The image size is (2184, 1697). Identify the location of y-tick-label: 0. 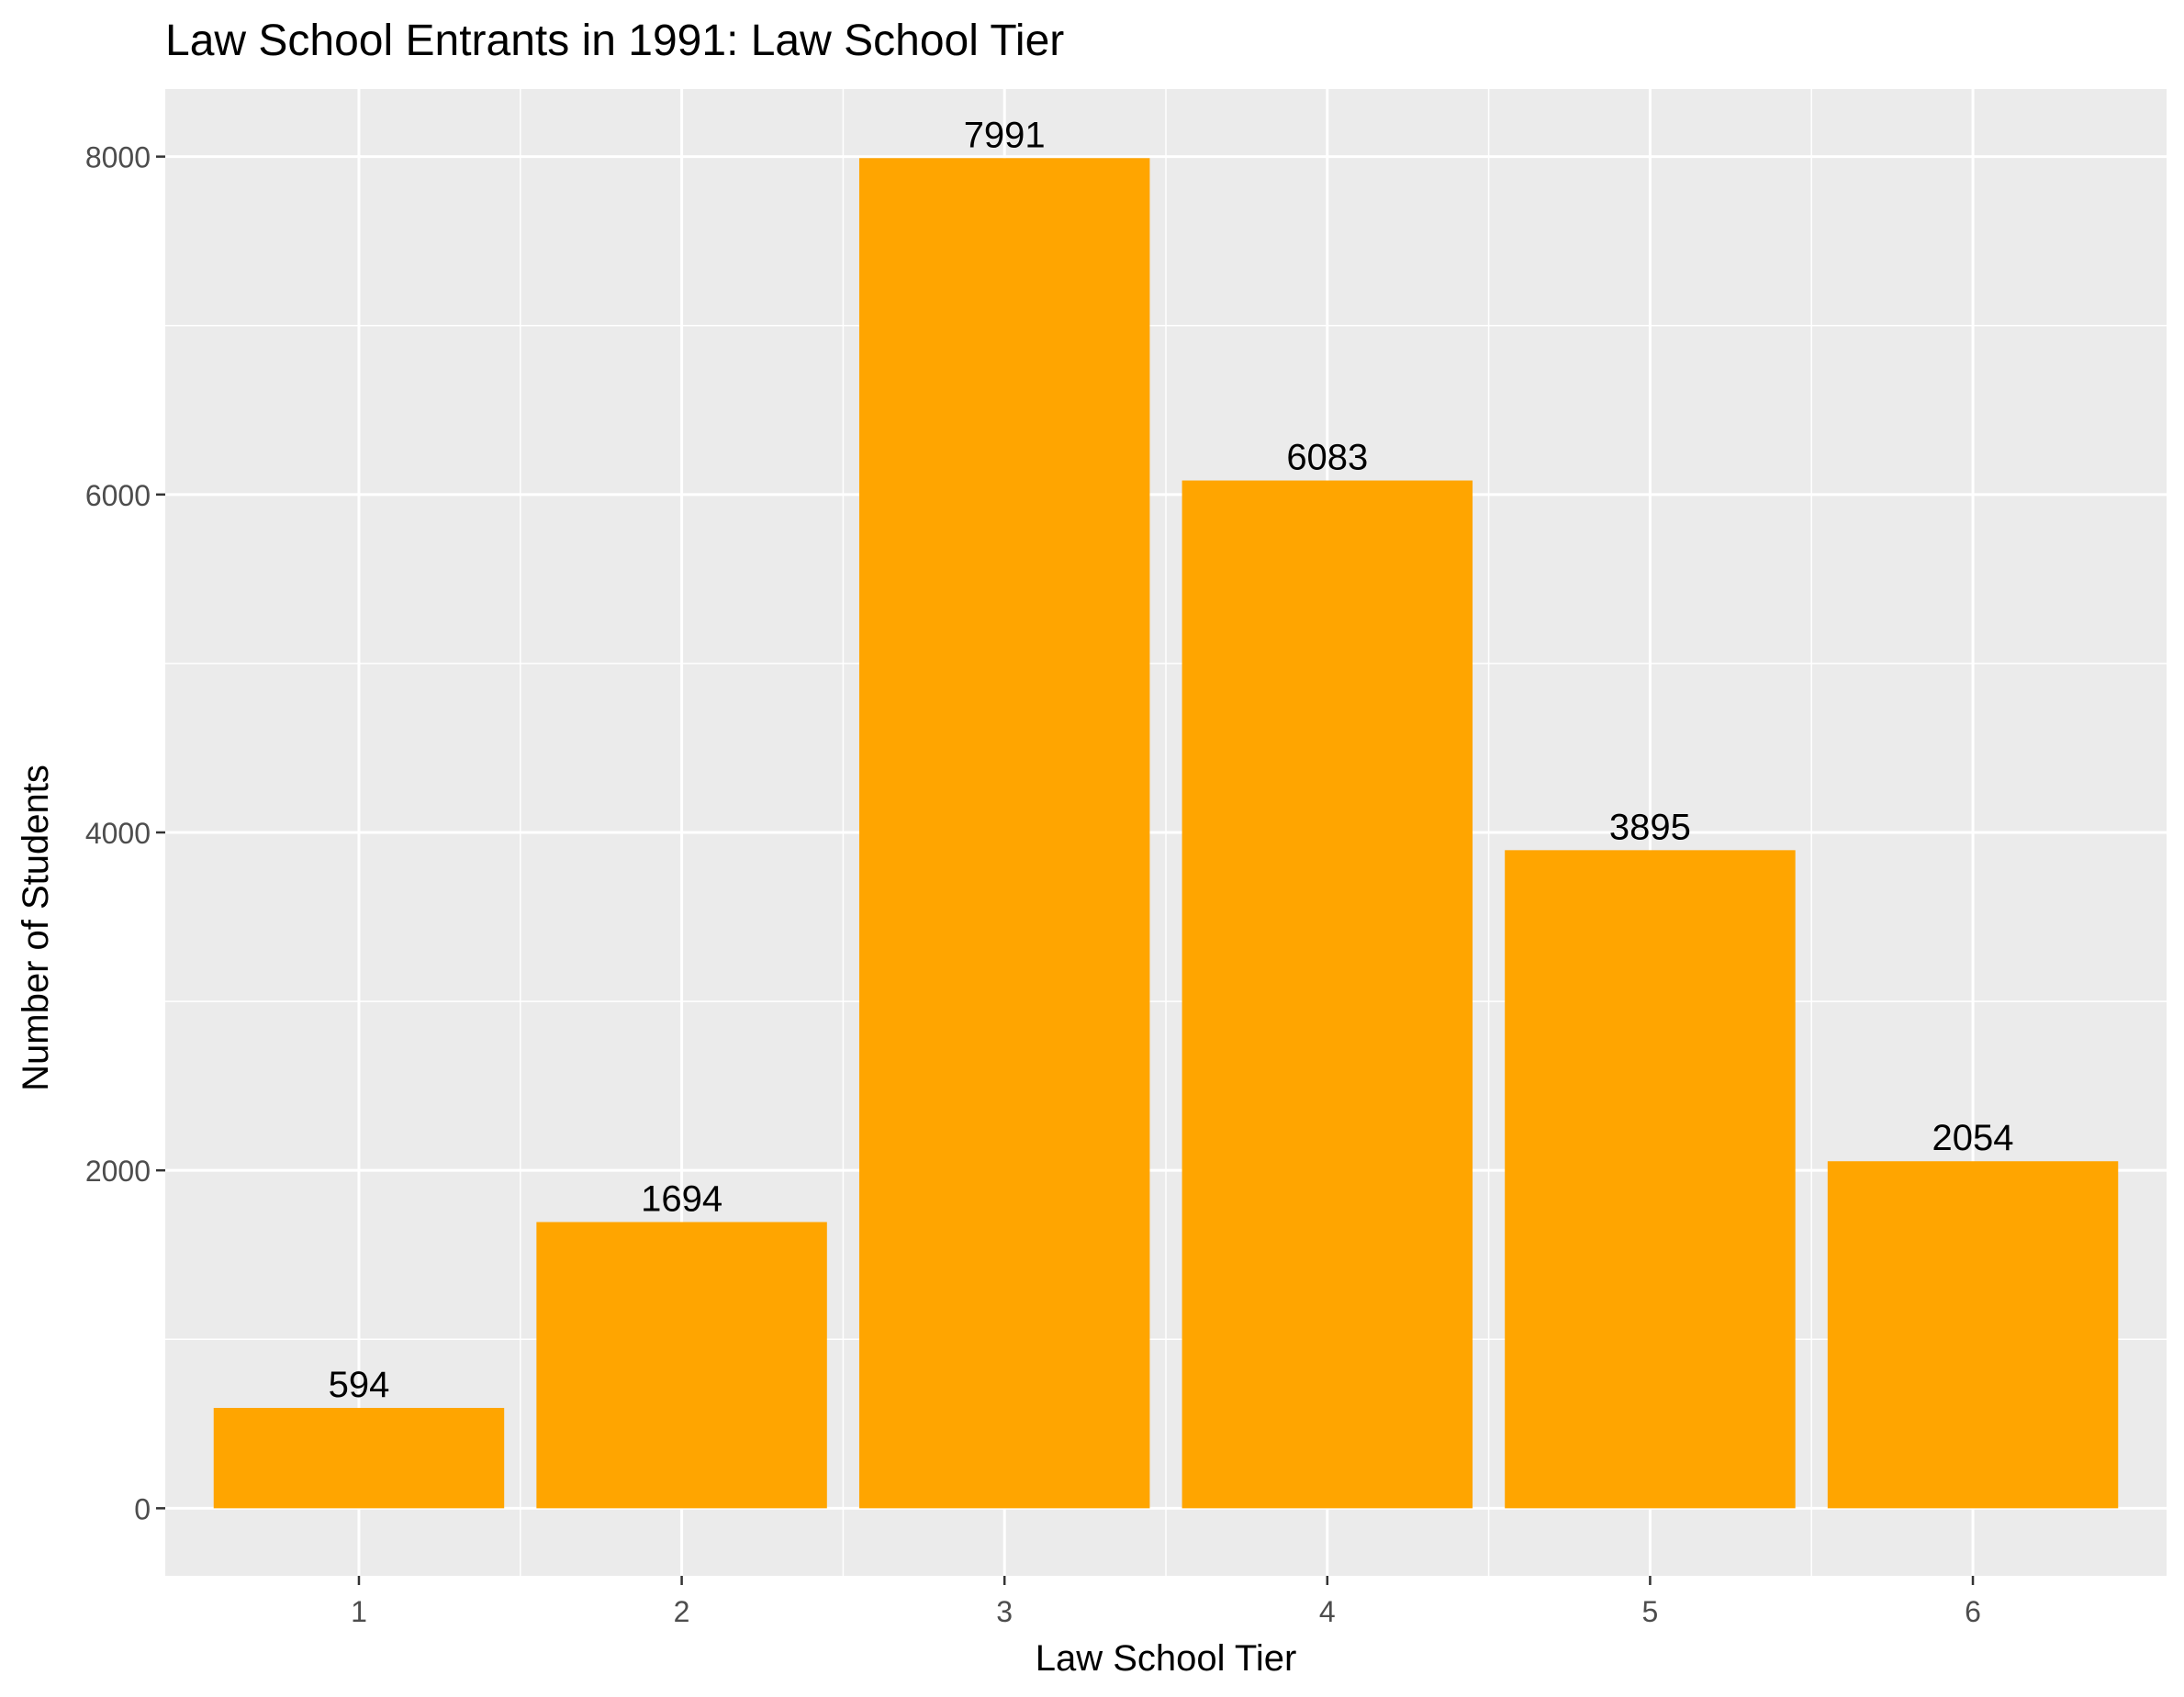
(142, 1509).